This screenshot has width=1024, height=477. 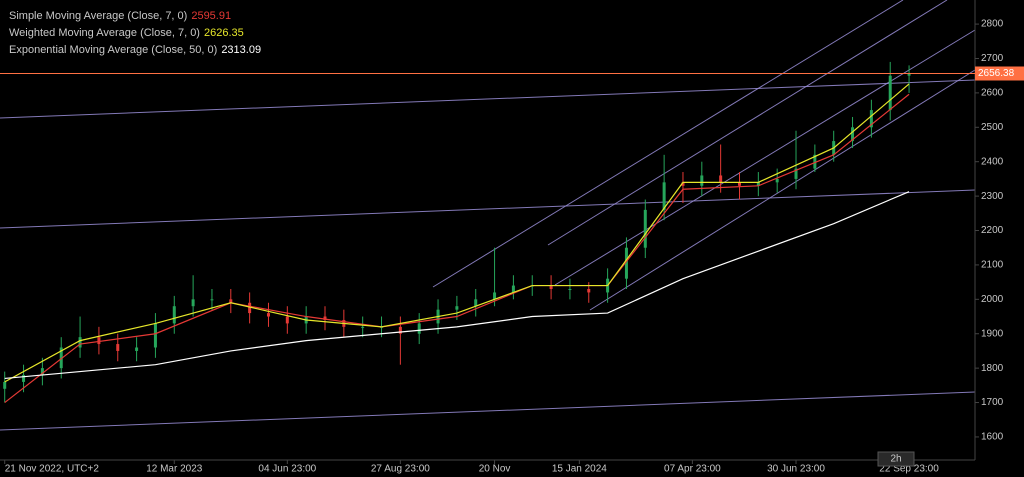 What do you see at coordinates (992, 127) in the screenshot?
I see `y-tick-label: 2500` at bounding box center [992, 127].